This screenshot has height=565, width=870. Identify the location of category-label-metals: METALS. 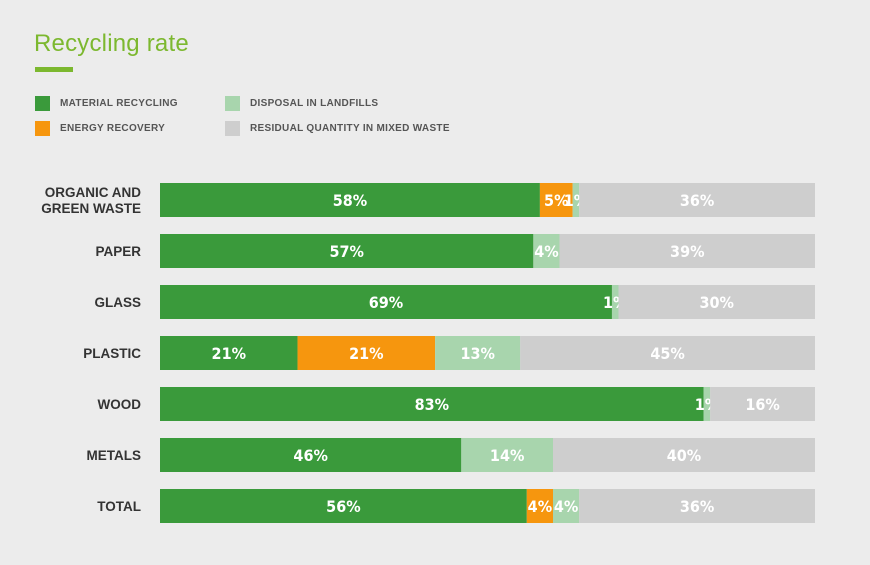
(114, 455).